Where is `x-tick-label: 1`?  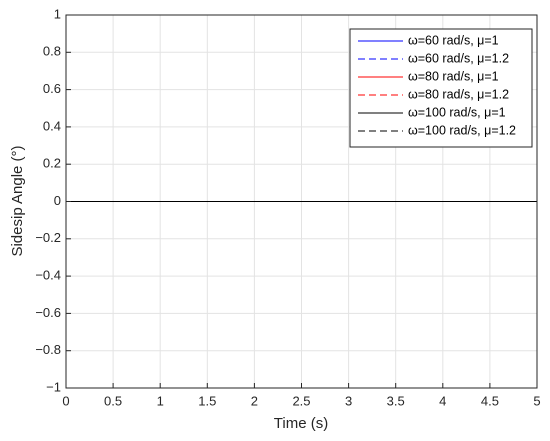 x-tick-label: 1 is located at coordinates (160, 400).